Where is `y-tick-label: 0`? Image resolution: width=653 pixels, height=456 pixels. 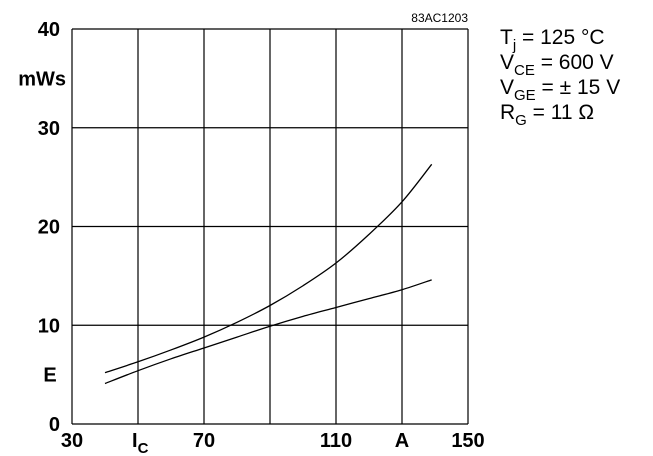 y-tick-label: 0 is located at coordinates (54, 425).